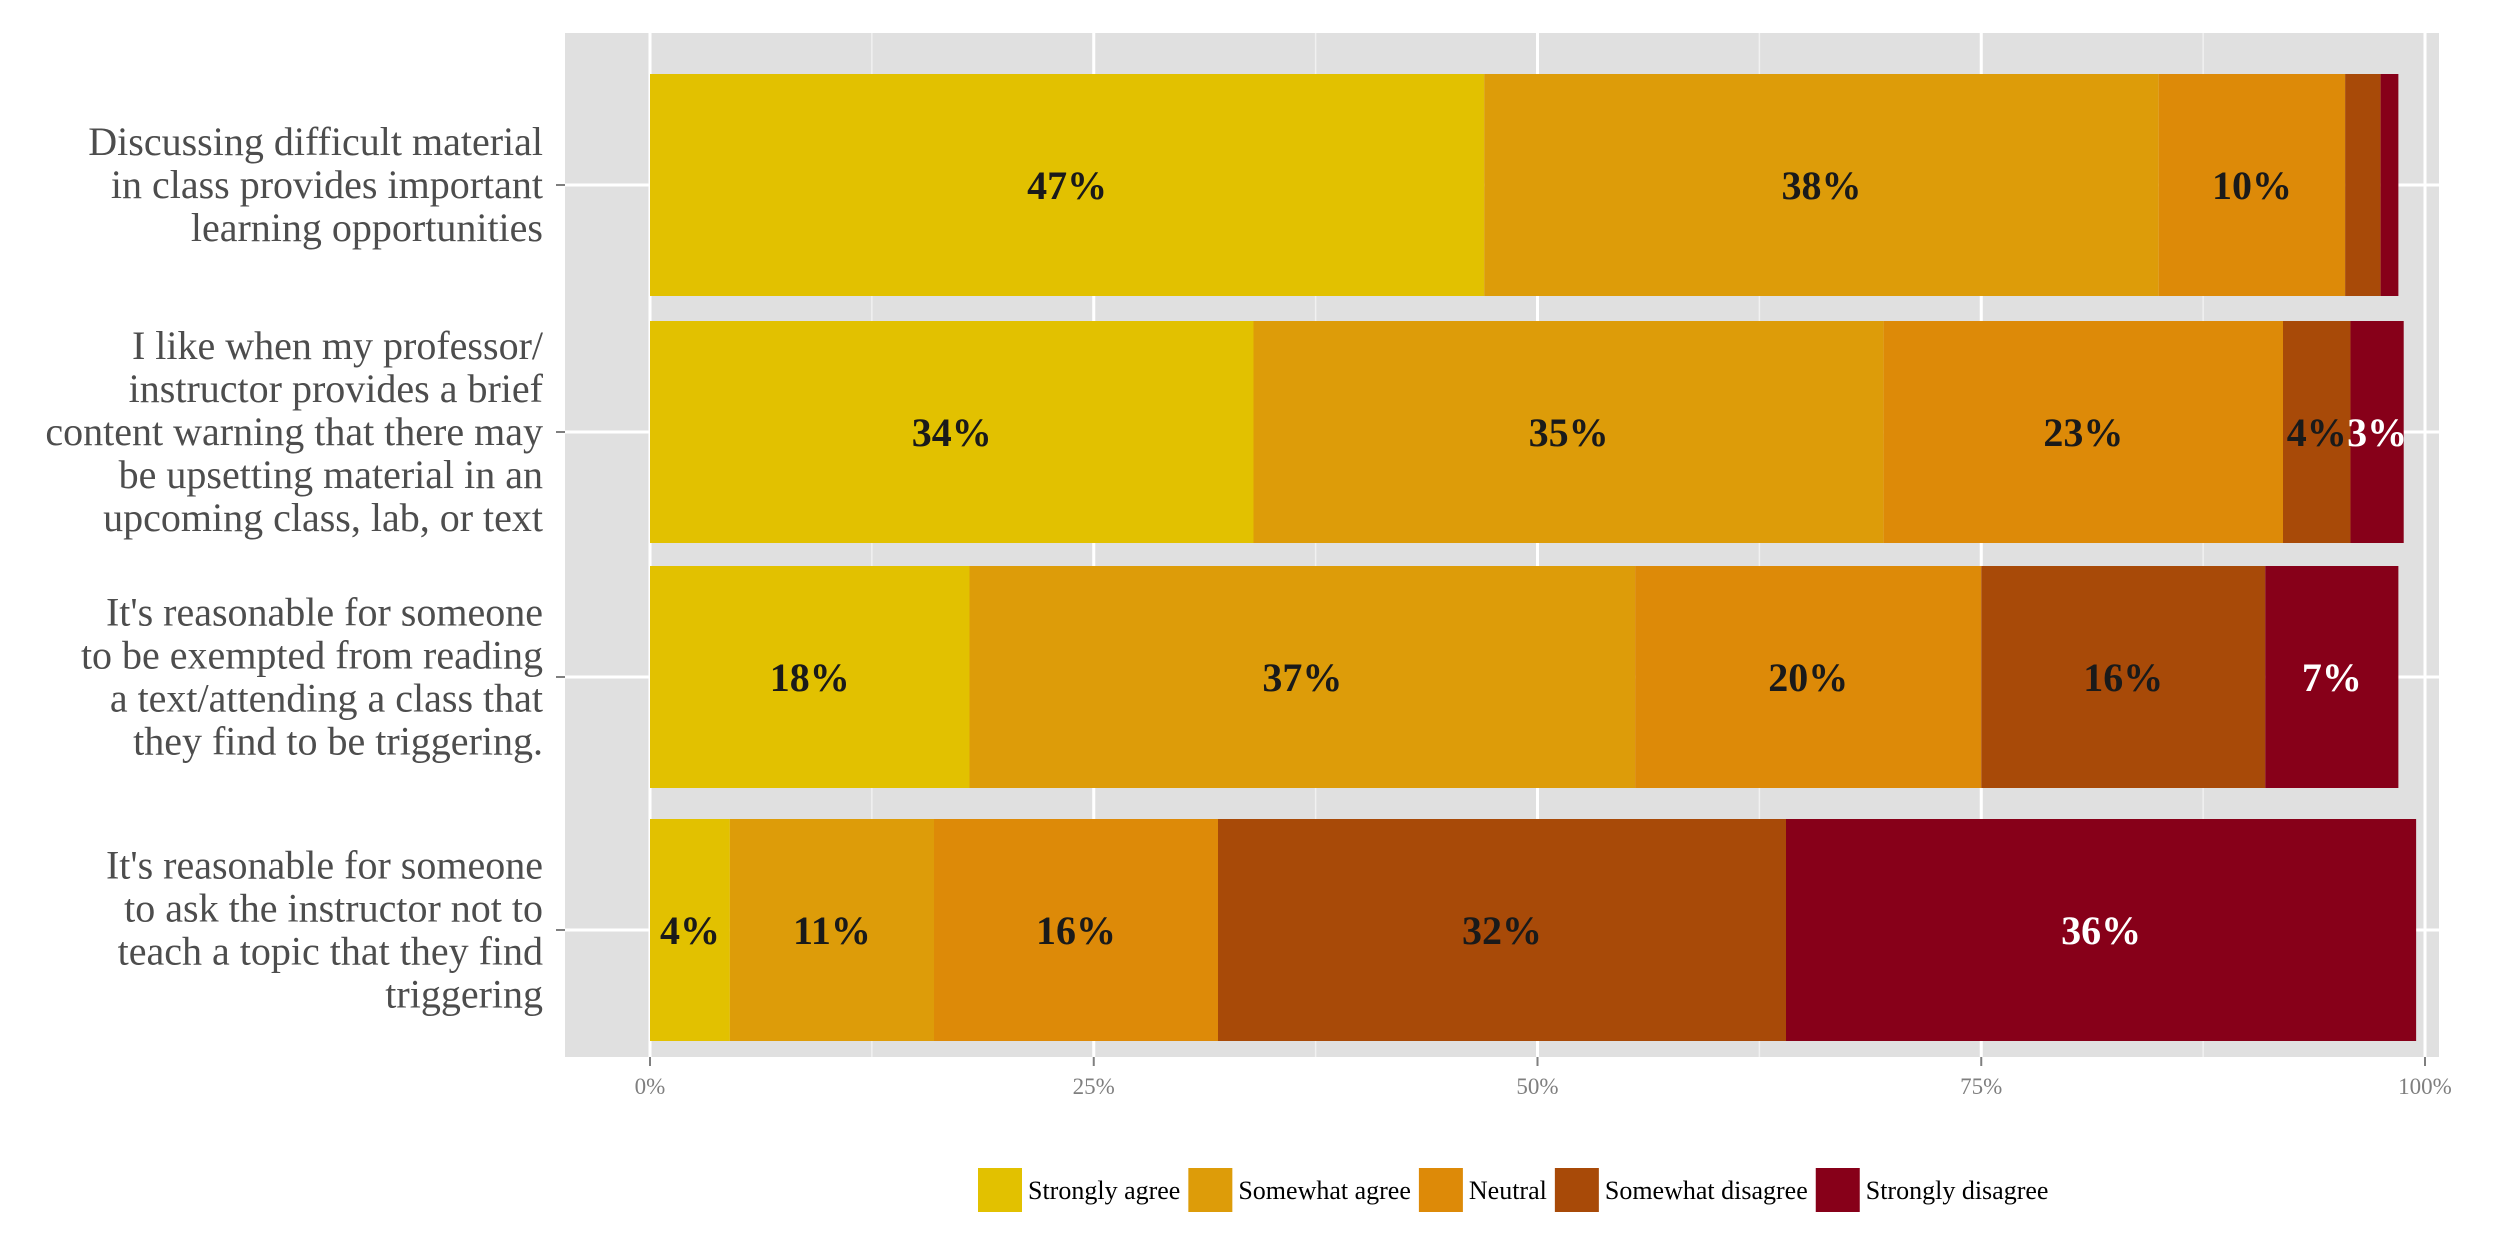  I want to click on category-label-line: to ask the instructor not to, so click(333, 908).